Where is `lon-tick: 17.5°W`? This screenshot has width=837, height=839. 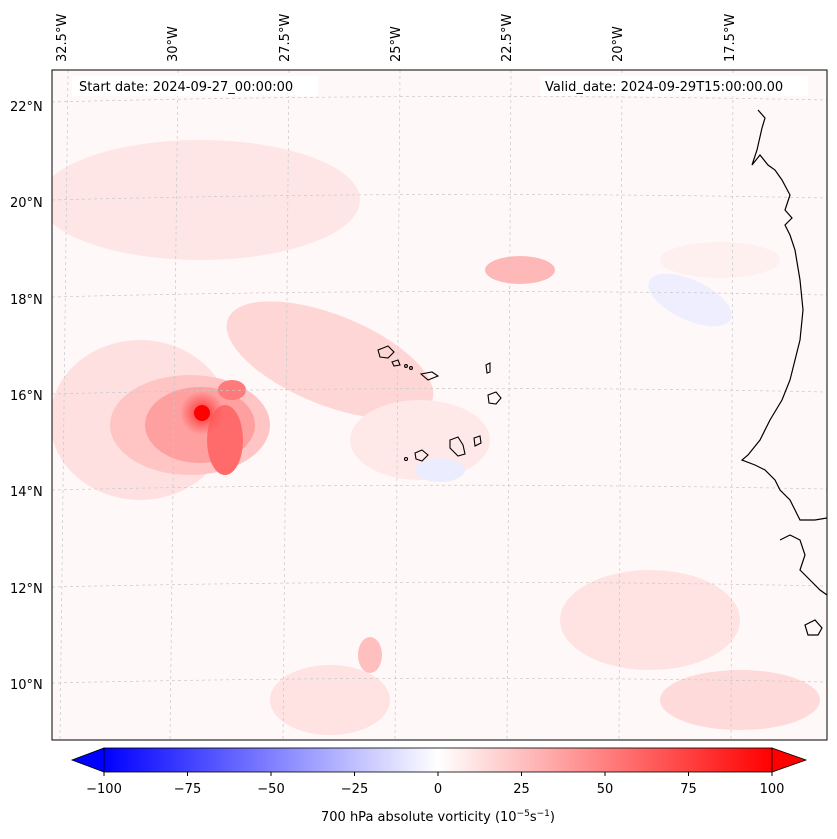
lon-tick: 17.5°W is located at coordinates (730, 38).